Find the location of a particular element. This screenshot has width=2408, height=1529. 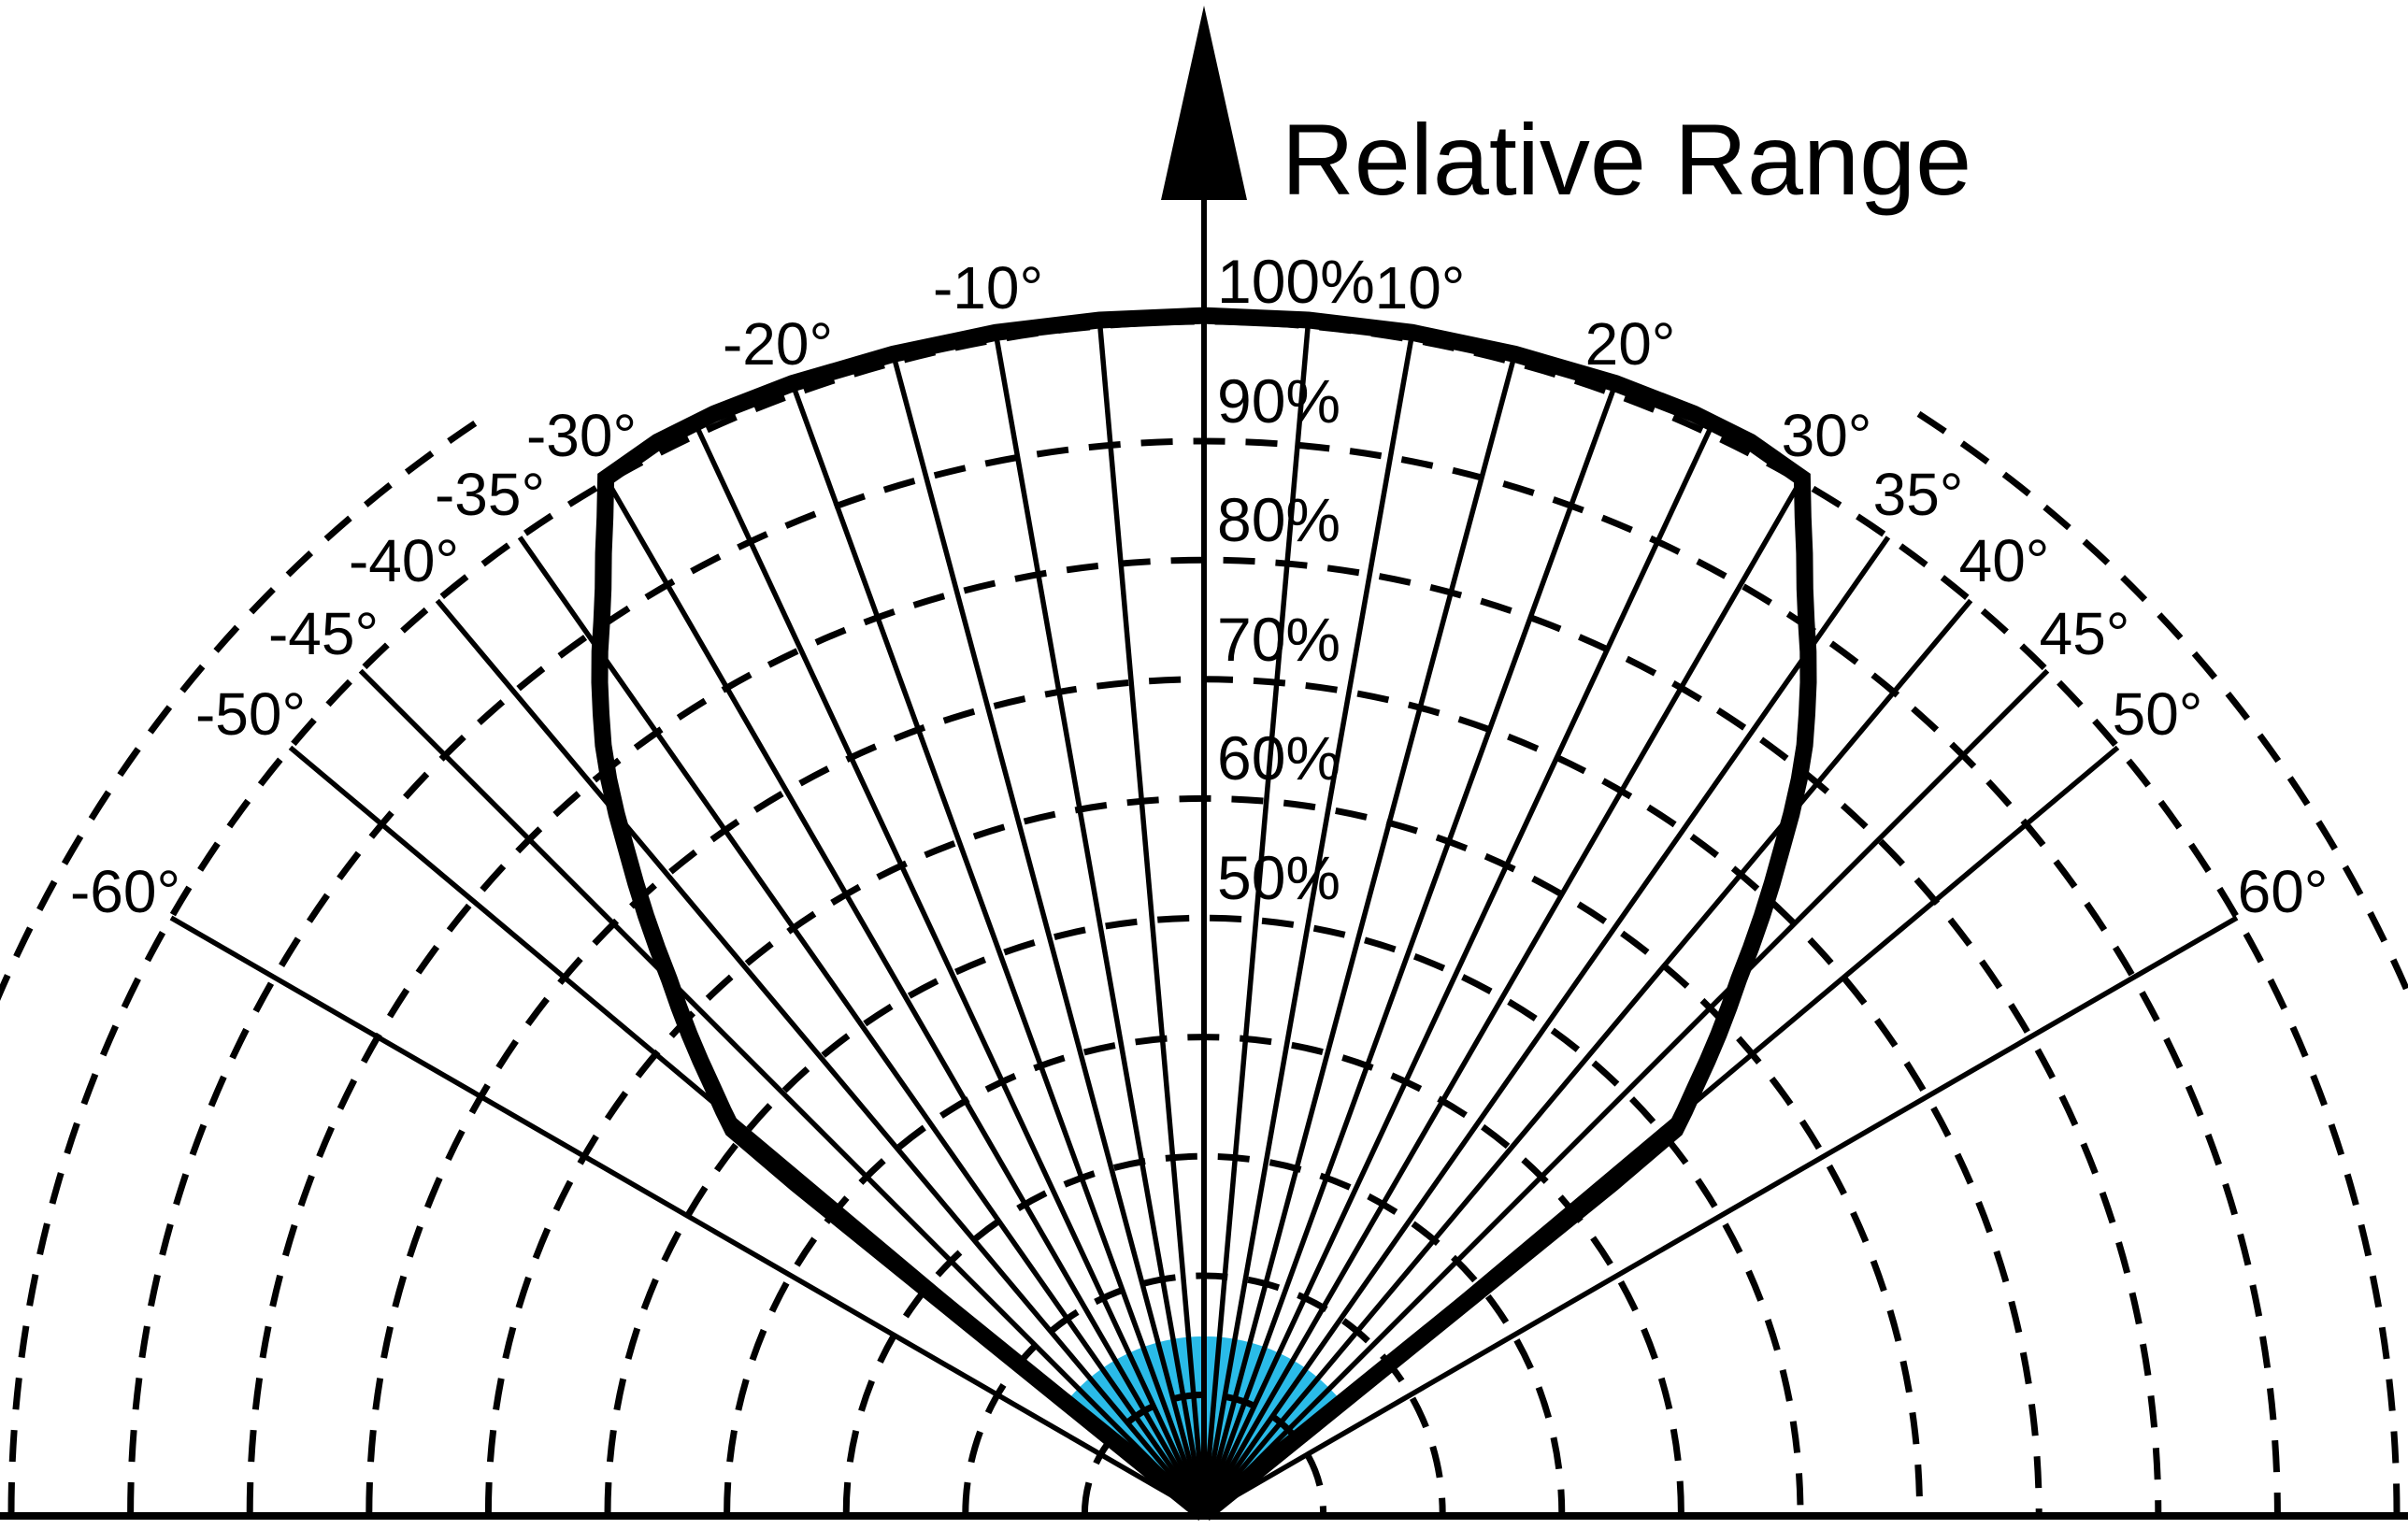

angle-label: 40° is located at coordinates (2004, 560).